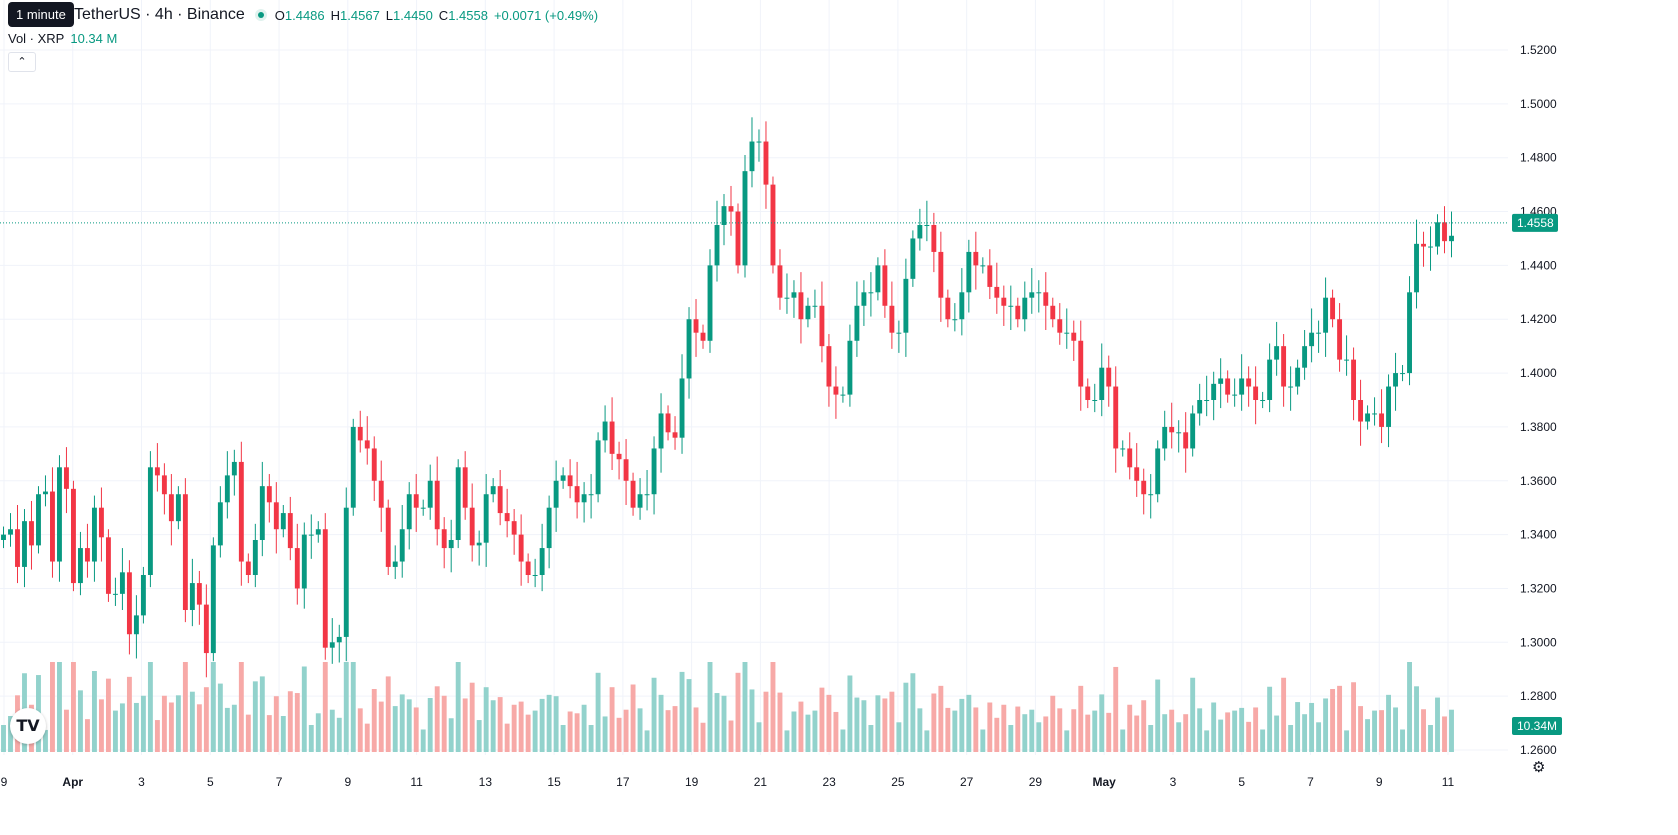  I want to click on price-tick-label: 1.4800, so click(1538, 158).